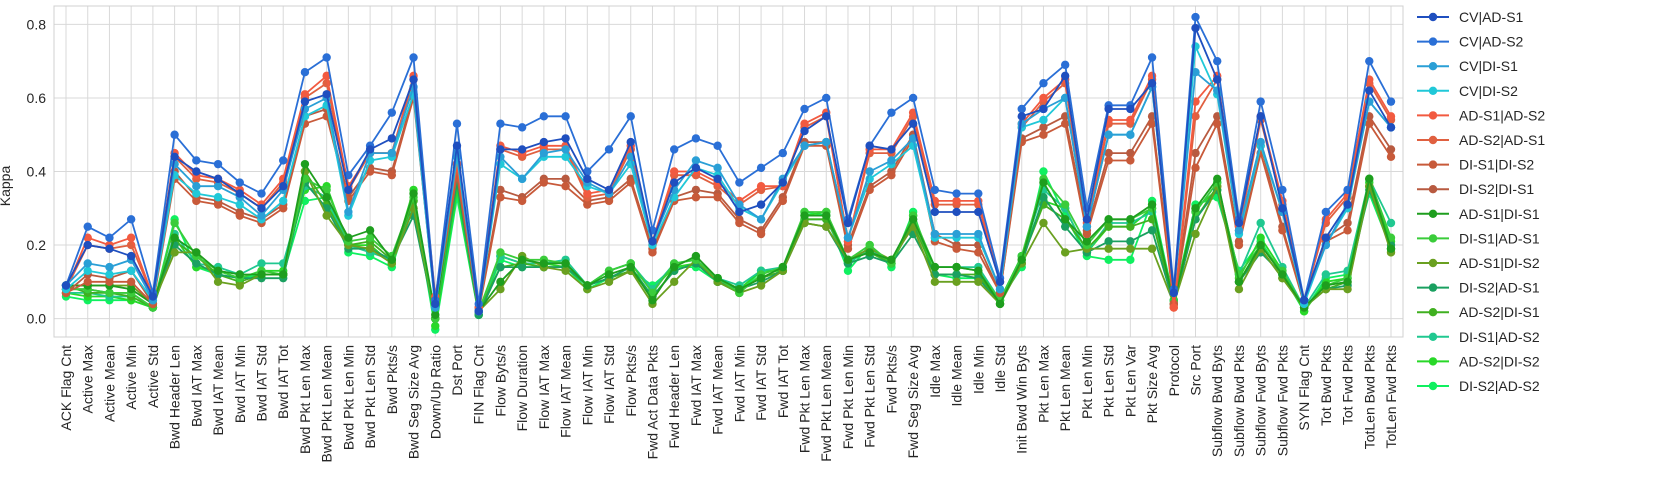  I want to click on legend-label: DI-S2|AD-S1, so click(1499, 288).